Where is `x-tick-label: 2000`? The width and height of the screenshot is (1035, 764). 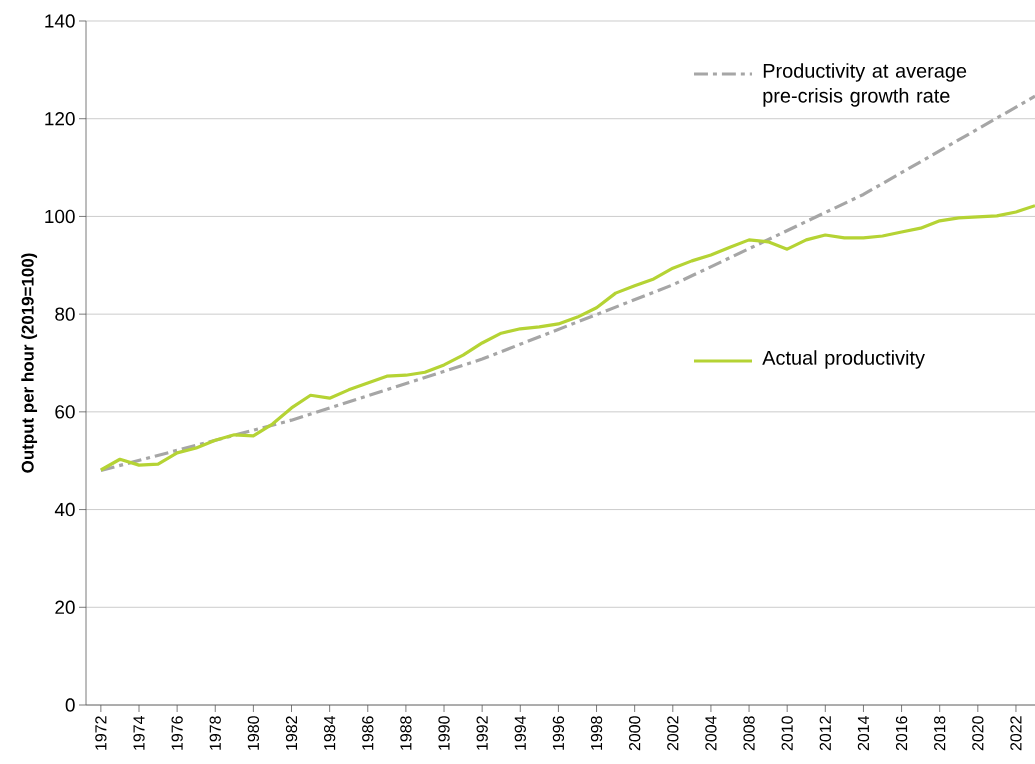 x-tick-label: 2000 is located at coordinates (635, 733).